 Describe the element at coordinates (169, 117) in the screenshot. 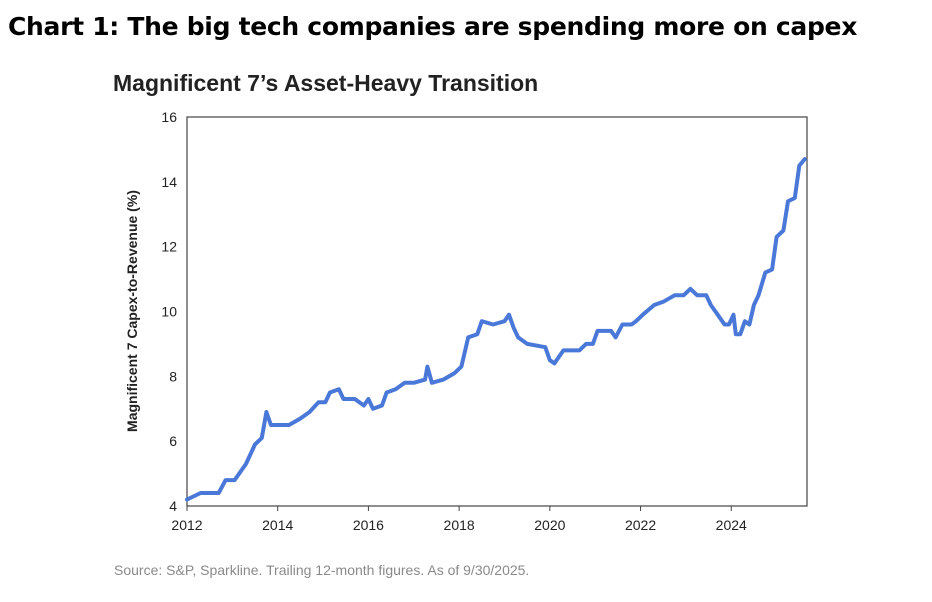

I see `y-tick-label: 16` at that location.